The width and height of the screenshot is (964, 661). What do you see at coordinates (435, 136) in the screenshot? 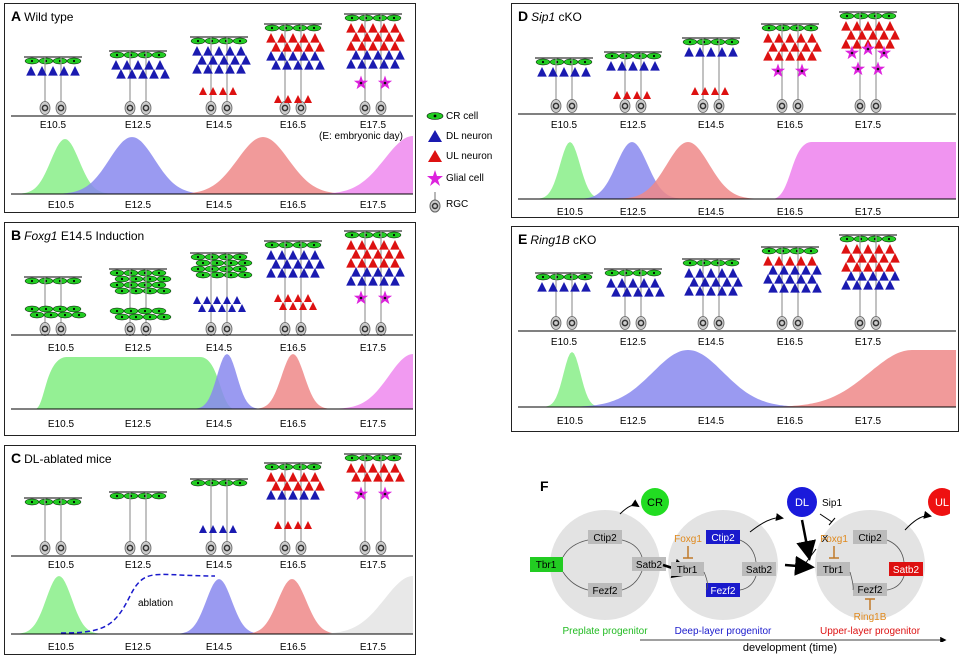
I see `dl-neuron-icon` at bounding box center [435, 136].